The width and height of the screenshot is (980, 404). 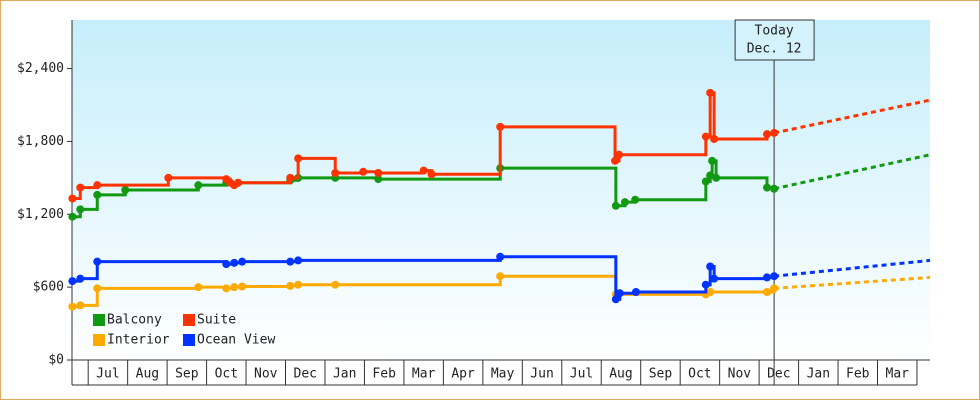 What do you see at coordinates (503, 374) in the screenshot?
I see `x-tick-label: May` at bounding box center [503, 374].